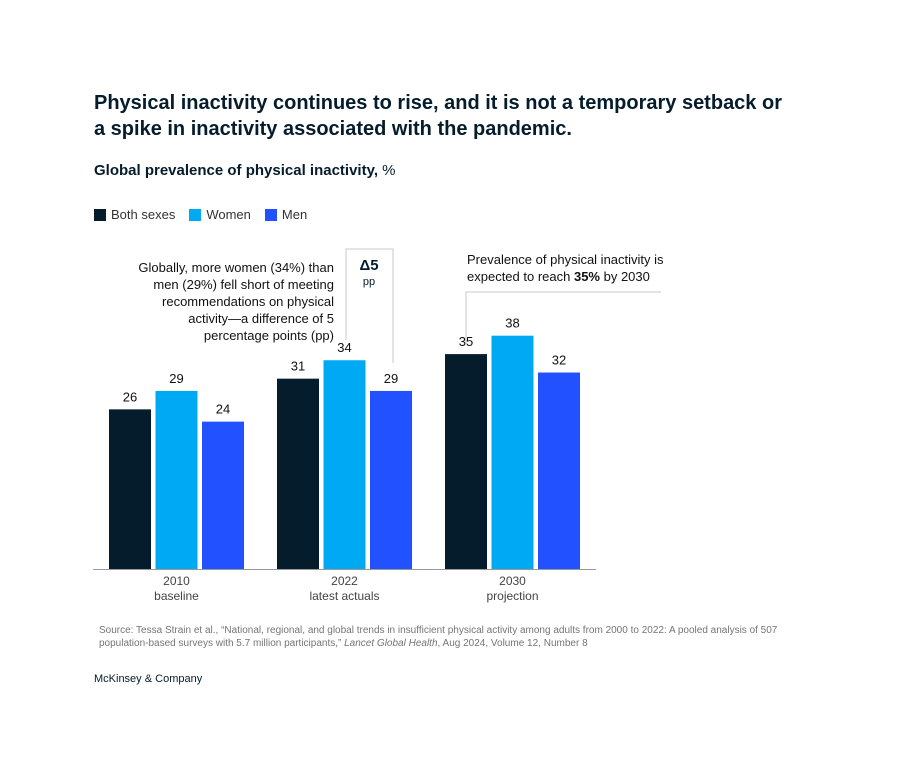 Image resolution: width=900 pixels, height=780 pixels. What do you see at coordinates (176, 581) in the screenshot?
I see `x-tick-label-2010-line1: 2010` at bounding box center [176, 581].